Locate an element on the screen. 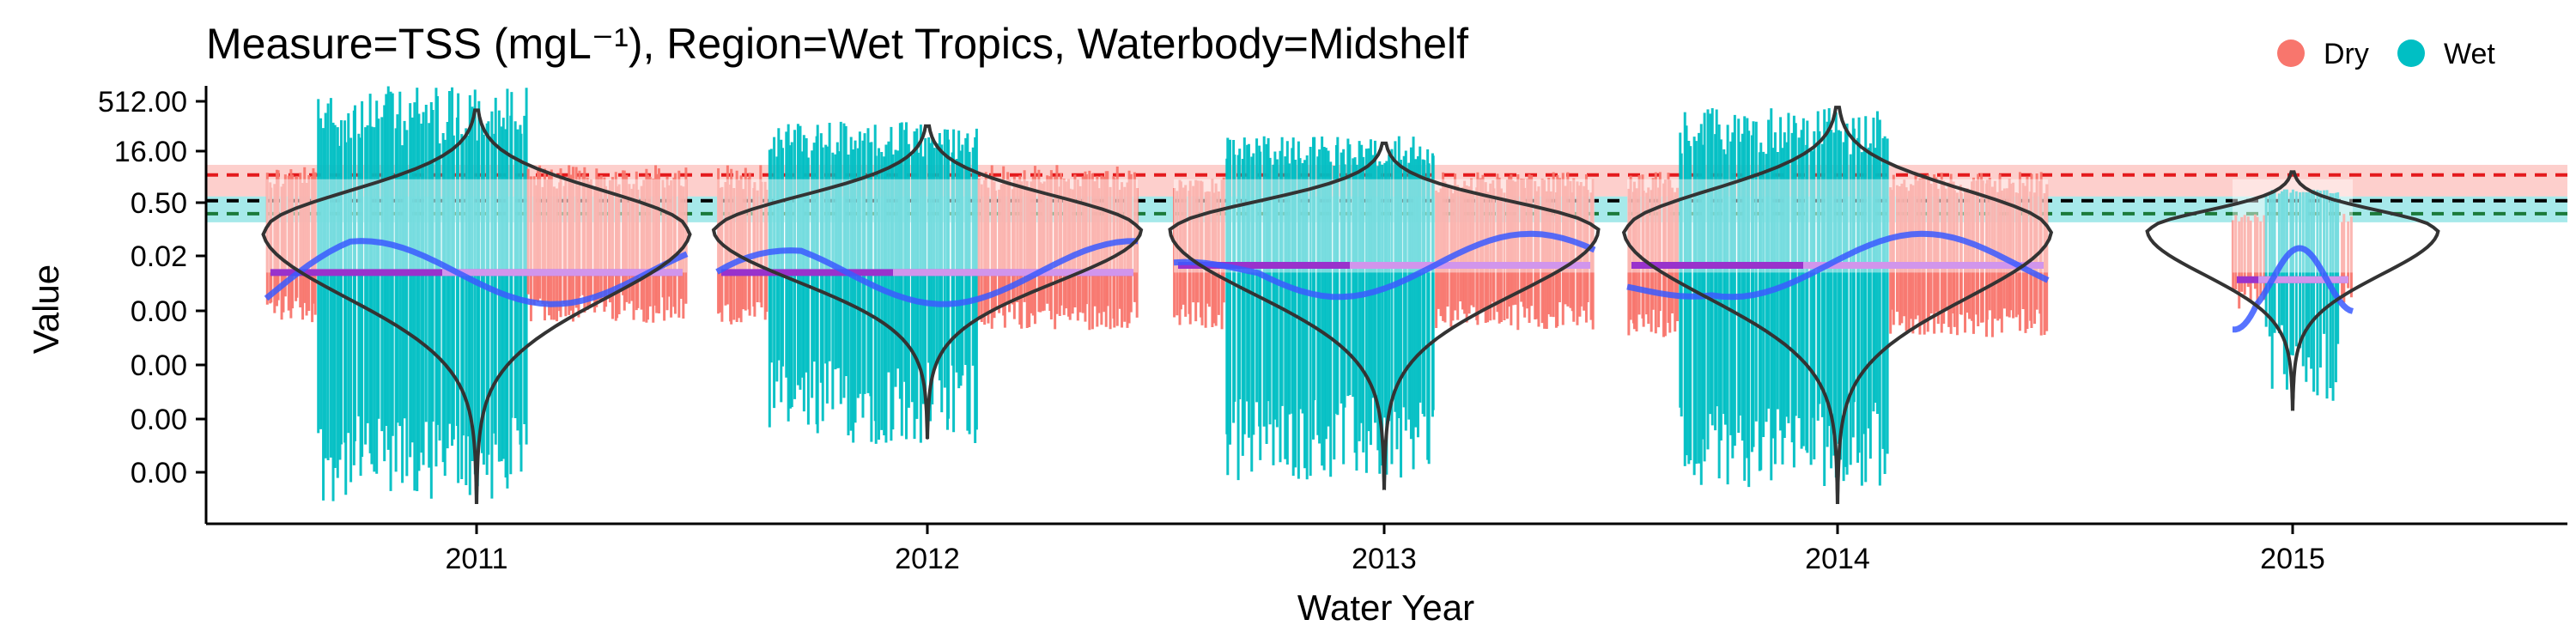  x-ticks: 2011 2012 2013 2014 2015 is located at coordinates (1385, 550).